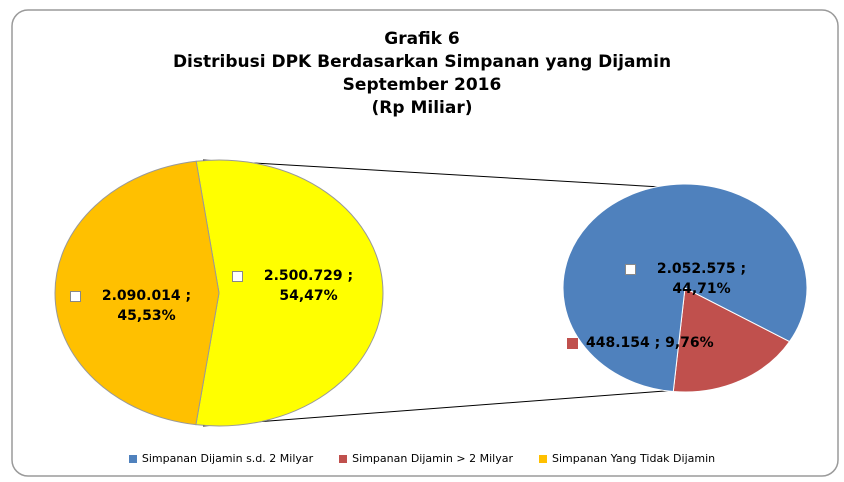  Describe the element at coordinates (432, 458) in the screenshot. I see `legend-label: Simpanan Dijamin > 2 Milyar` at that location.